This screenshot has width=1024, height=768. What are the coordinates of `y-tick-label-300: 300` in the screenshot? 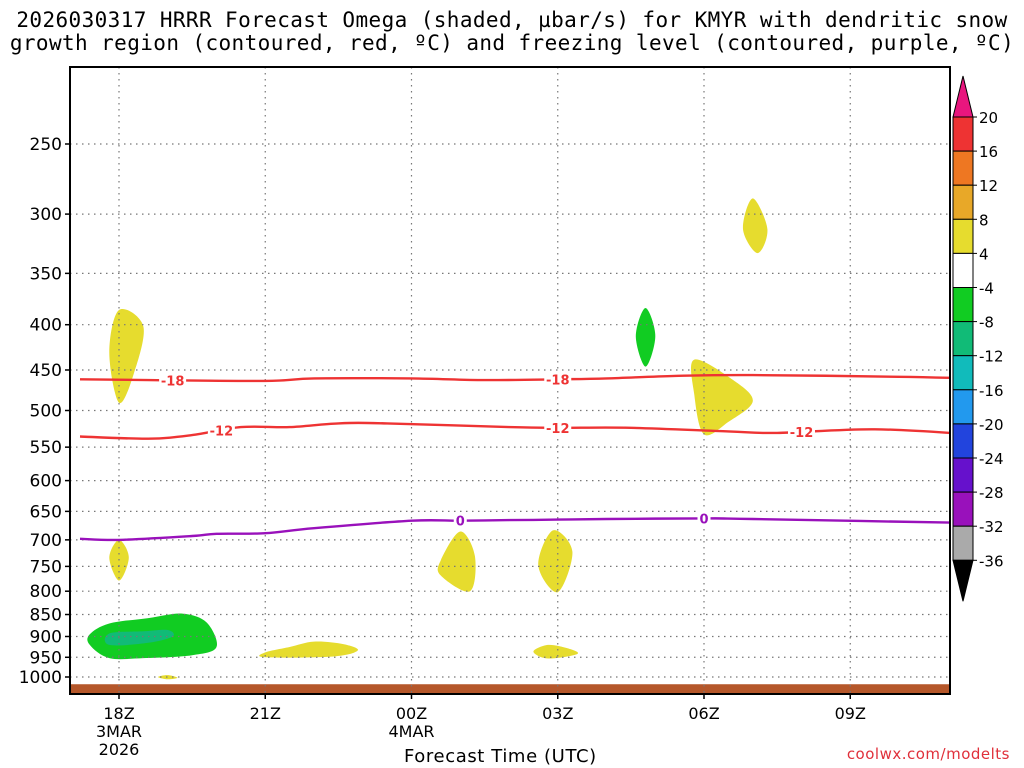 It's located at (46, 215).